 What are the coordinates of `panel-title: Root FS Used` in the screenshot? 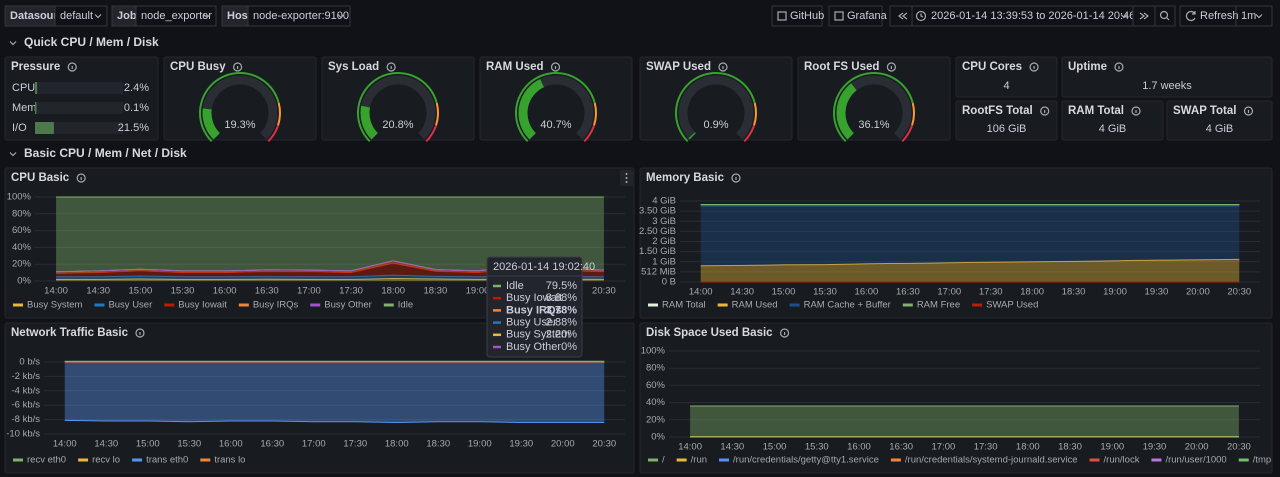 It's located at (841, 67).